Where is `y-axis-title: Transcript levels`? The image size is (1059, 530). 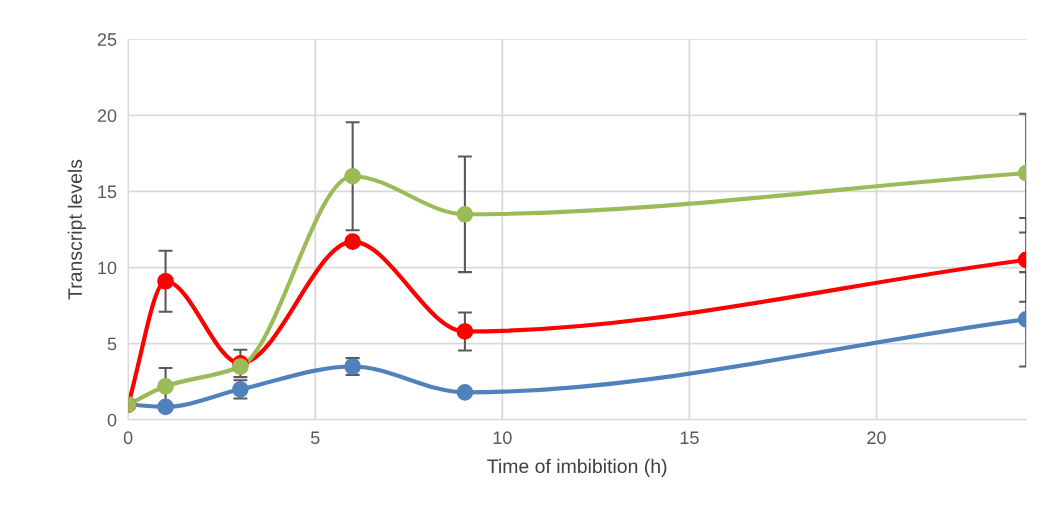
y-axis-title: Transcript levels is located at coordinates (76, 229).